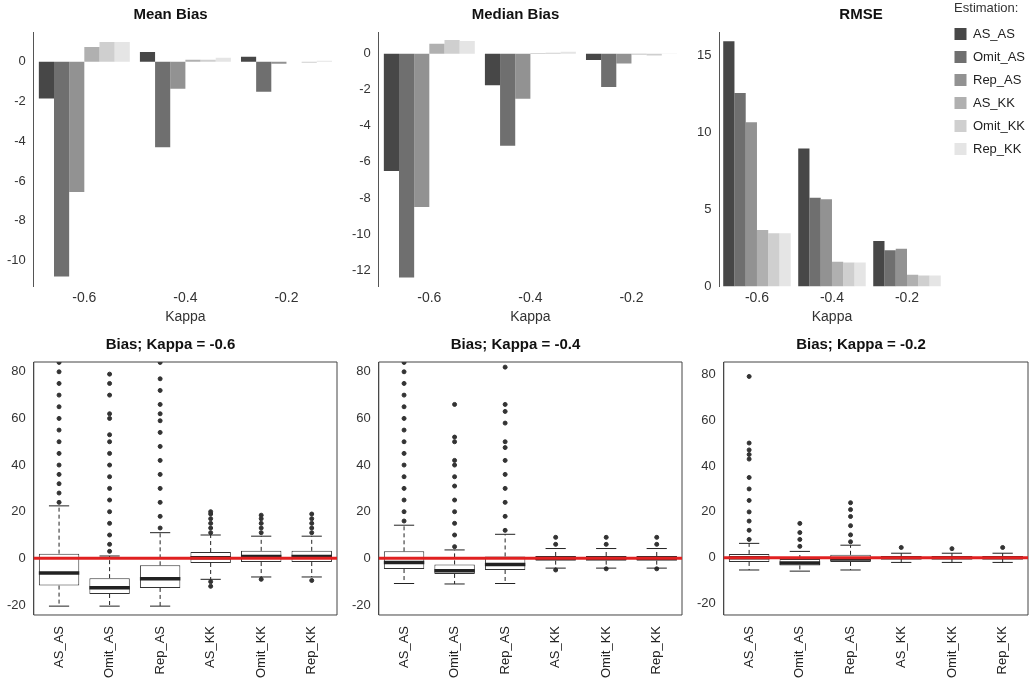 The width and height of the screenshot is (1036, 685). Describe the element at coordinates (170, 344) in the screenshot. I see `chart-title: Bias; Kappa = -0.6` at that location.